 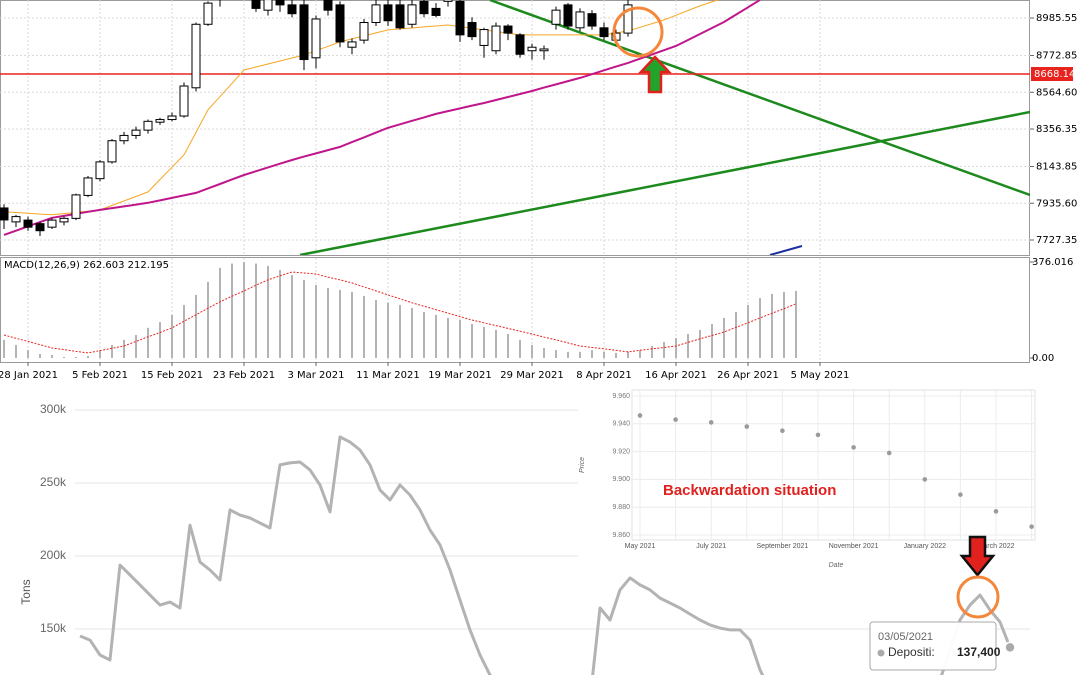 I want to click on end-point, so click(x=1010, y=647).